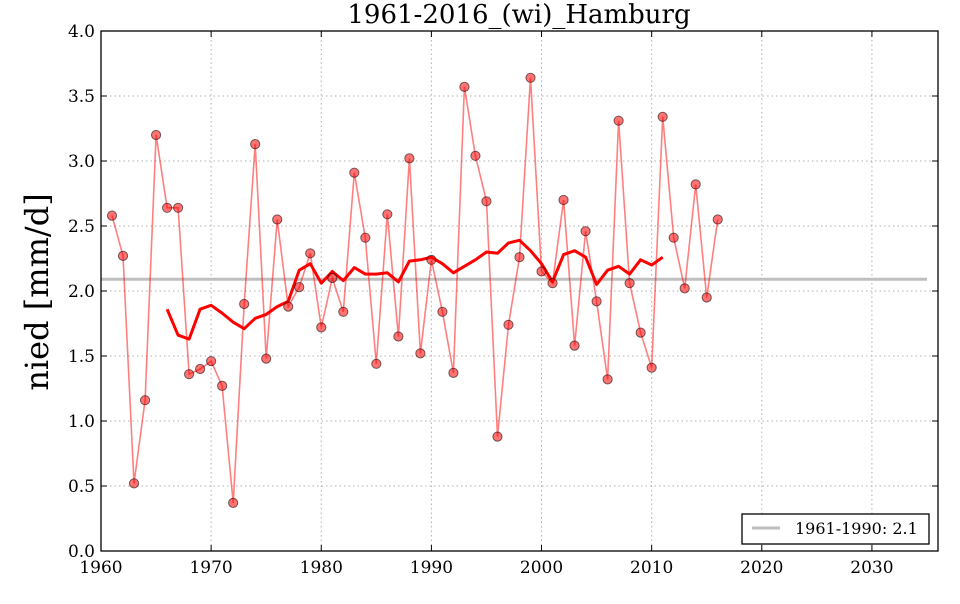  What do you see at coordinates (100, 568) in the screenshot?
I see `x-tick-label: 1960` at bounding box center [100, 568].